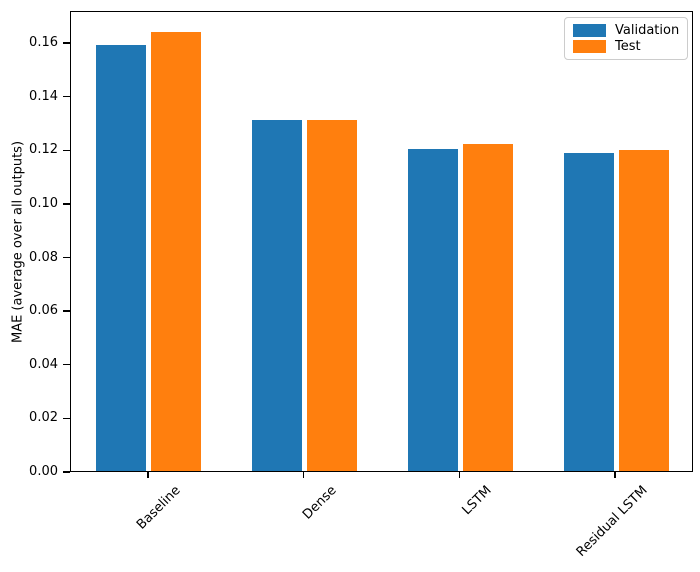  What do you see at coordinates (43, 203) in the screenshot?
I see `y-tick-label: 0.10` at bounding box center [43, 203].